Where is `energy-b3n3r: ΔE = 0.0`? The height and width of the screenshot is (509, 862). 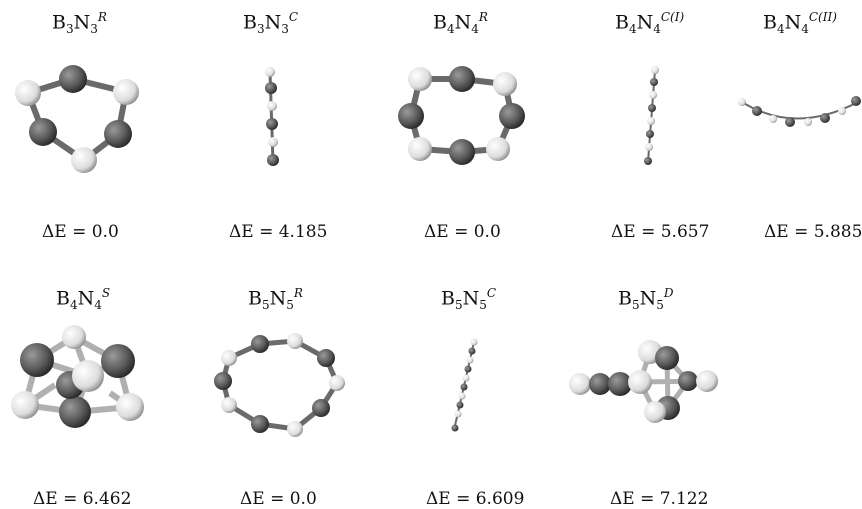
energy-b3n3r: ΔE = 0.0 is located at coordinates (80, 232).